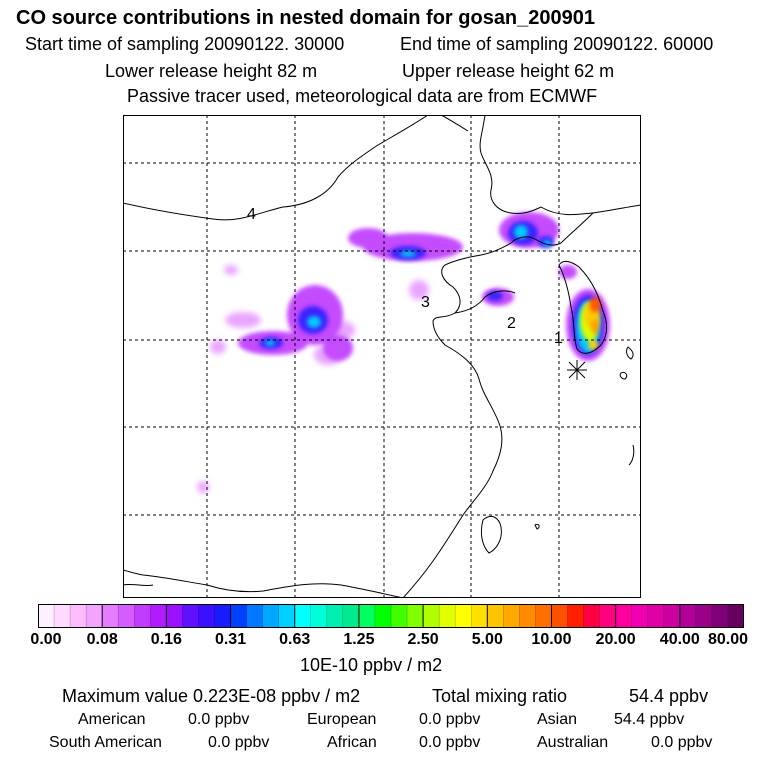  I want to click on colorbar, so click(391, 616).